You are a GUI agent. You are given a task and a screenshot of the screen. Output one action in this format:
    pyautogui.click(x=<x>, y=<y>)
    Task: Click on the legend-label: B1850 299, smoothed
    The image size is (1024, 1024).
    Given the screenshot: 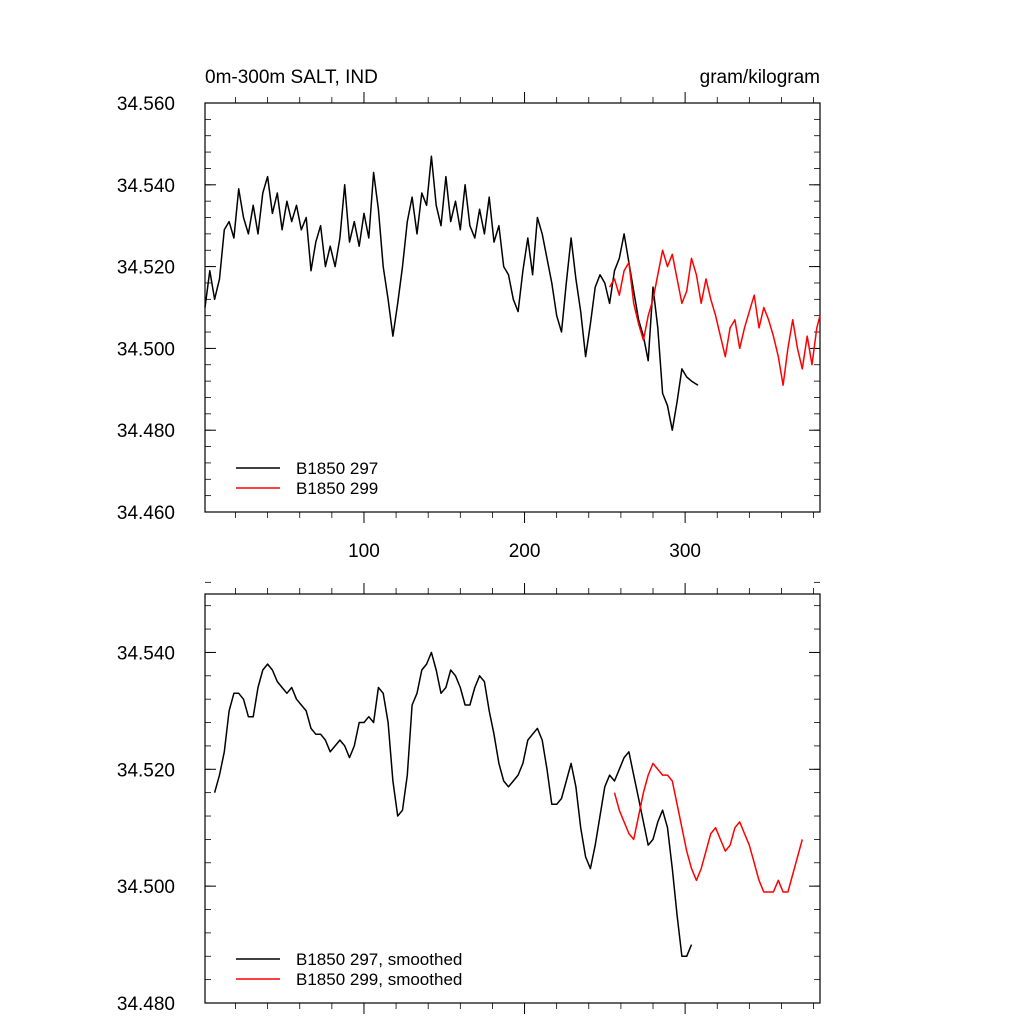 What is the action you would take?
    pyautogui.click(x=379, y=979)
    